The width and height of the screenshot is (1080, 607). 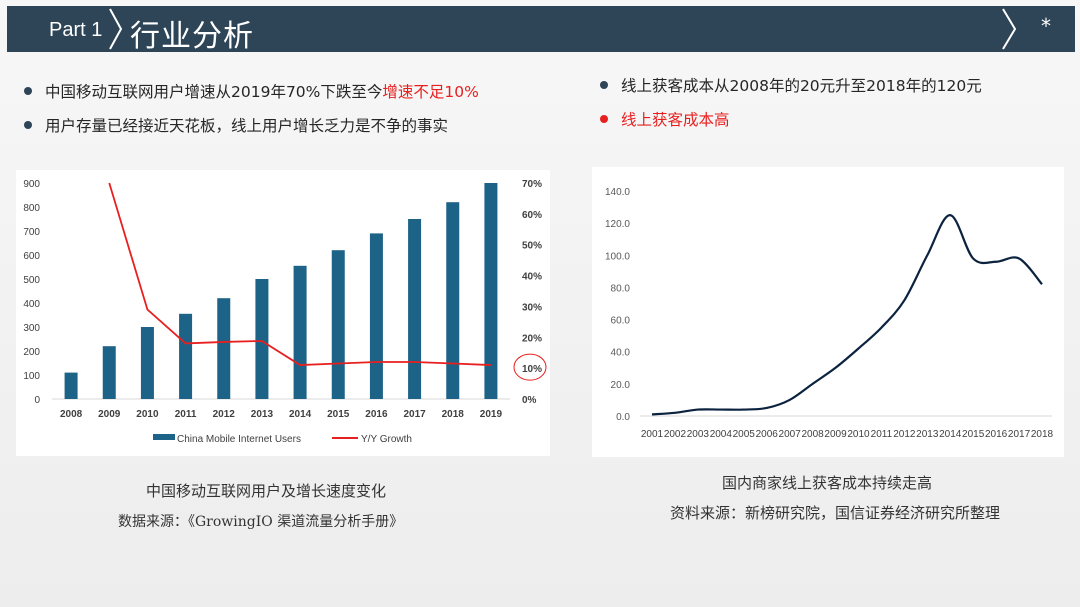 I want to click on x-tick-label: 2006, so click(x=767, y=434).